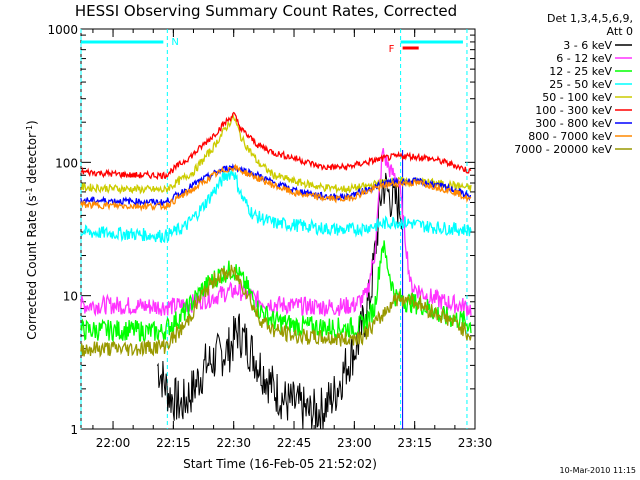 This screenshot has width=640, height=480. I want to click on y-tick-label: 100, so click(66, 163).